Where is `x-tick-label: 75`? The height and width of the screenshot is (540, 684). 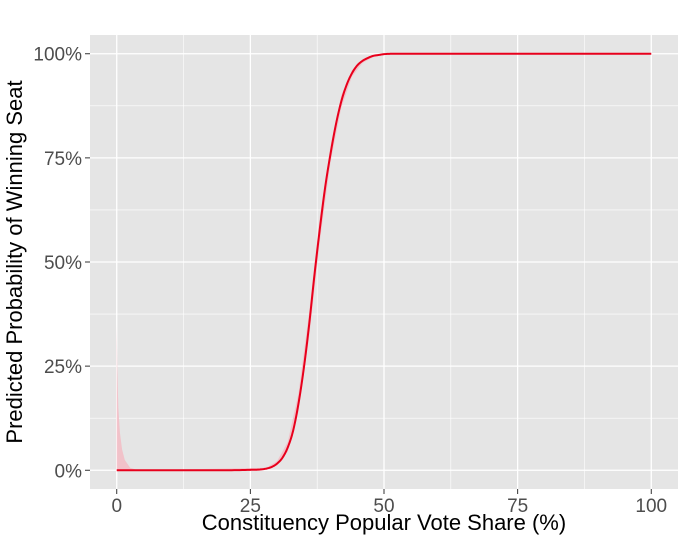 x-tick-label: 75 is located at coordinates (517, 506).